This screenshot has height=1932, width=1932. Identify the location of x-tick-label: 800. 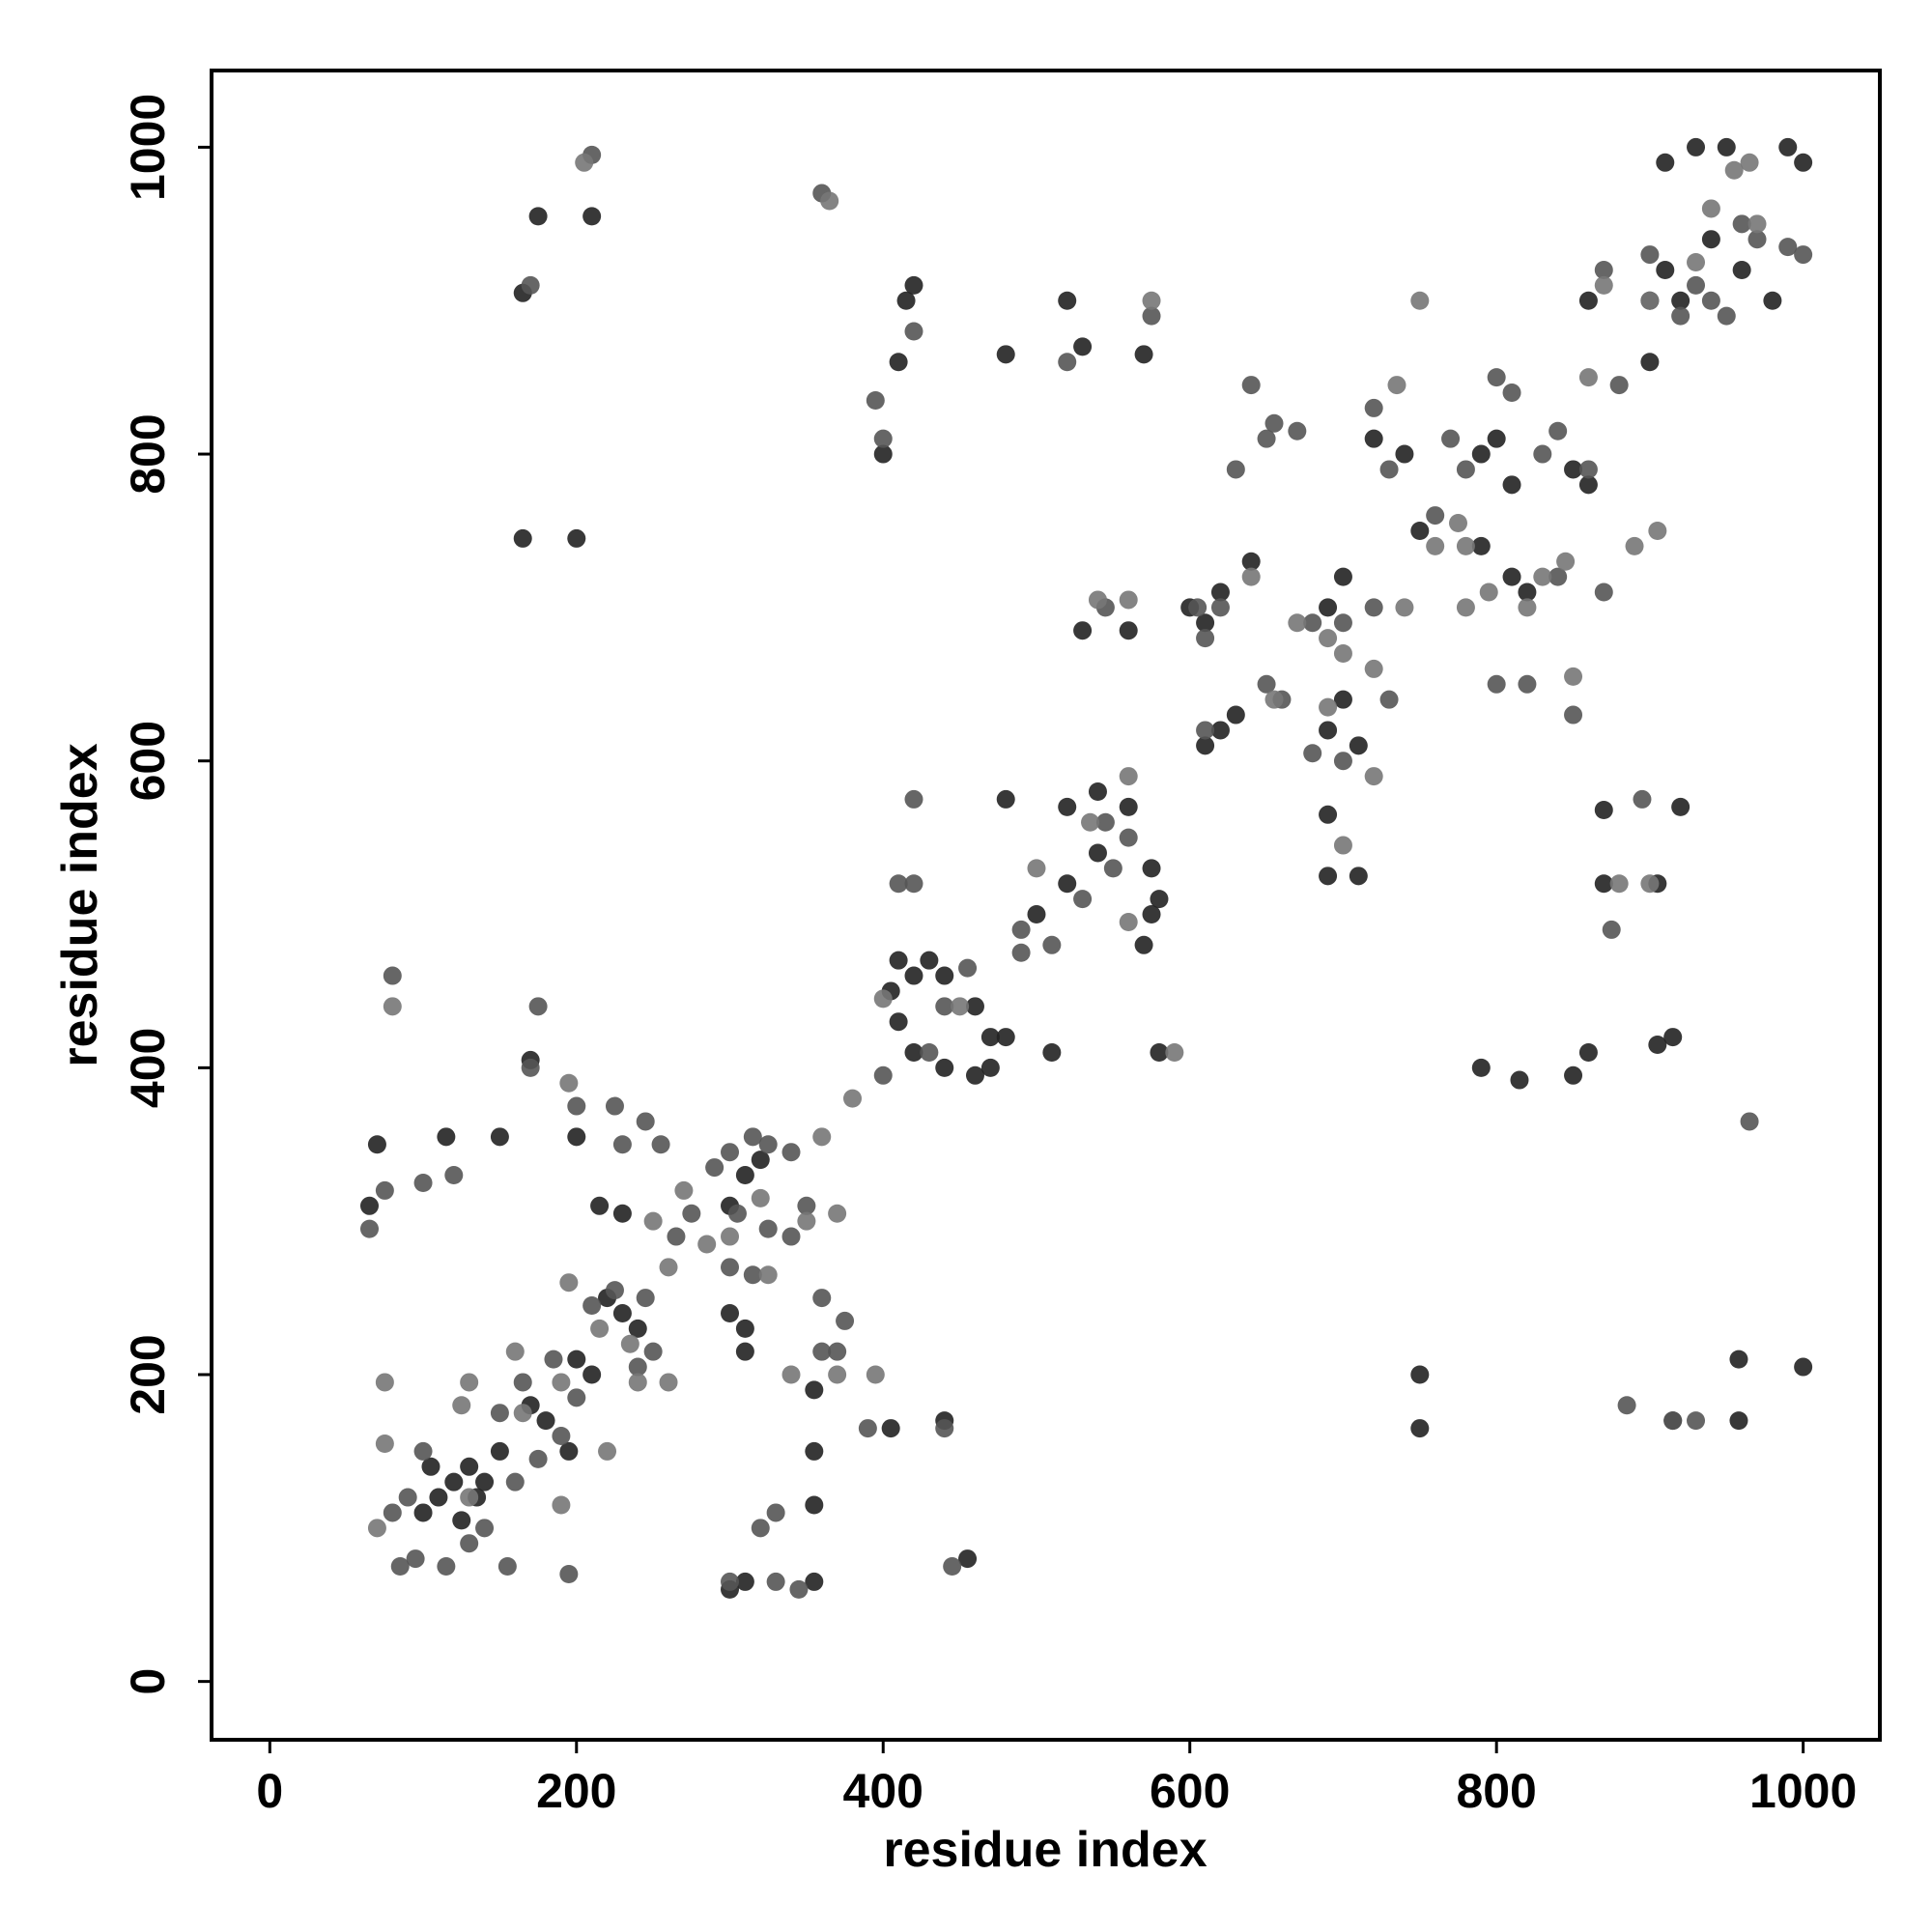
(1496, 1791).